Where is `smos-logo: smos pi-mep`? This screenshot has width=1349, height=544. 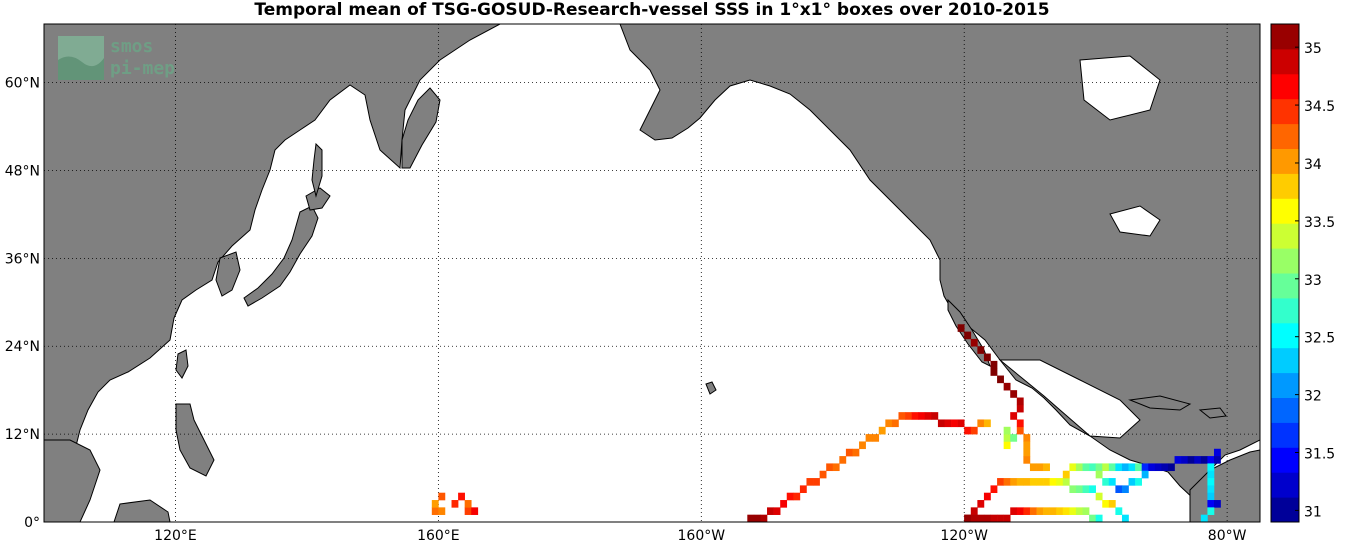 smos-logo: smos pi-mep is located at coordinates (116, 58).